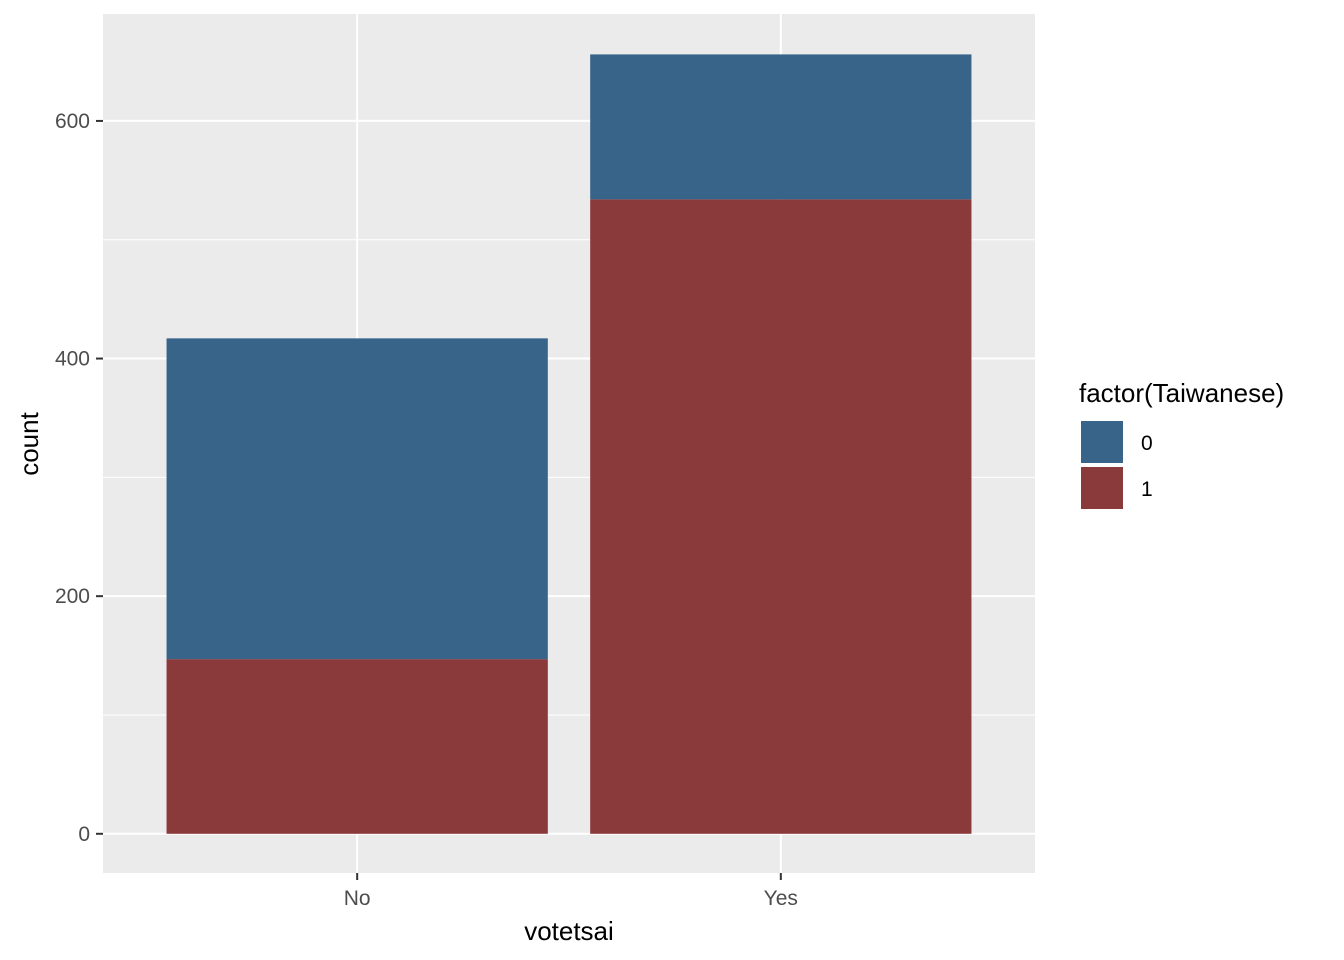 The width and height of the screenshot is (1344, 960). What do you see at coordinates (84, 834) in the screenshot?
I see `y-tick-label: 0` at bounding box center [84, 834].